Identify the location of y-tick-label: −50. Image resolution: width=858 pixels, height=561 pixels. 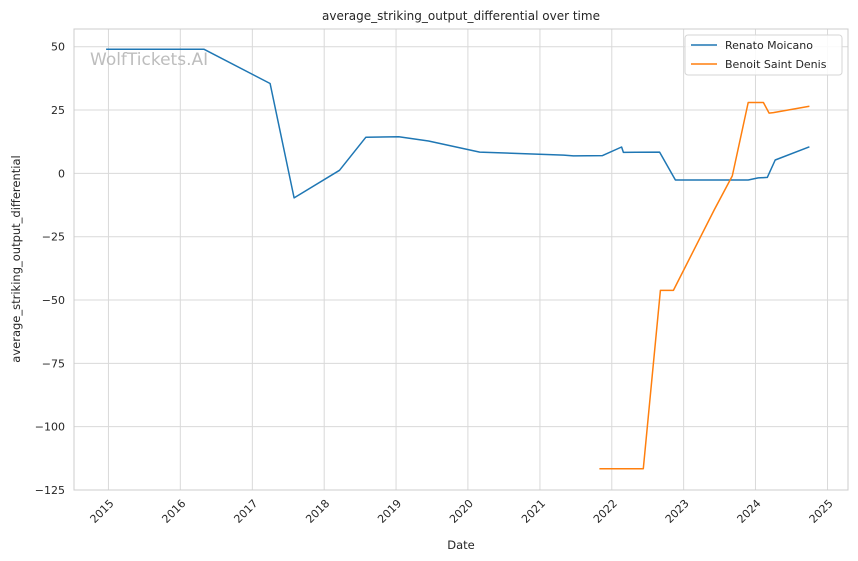
(53, 300).